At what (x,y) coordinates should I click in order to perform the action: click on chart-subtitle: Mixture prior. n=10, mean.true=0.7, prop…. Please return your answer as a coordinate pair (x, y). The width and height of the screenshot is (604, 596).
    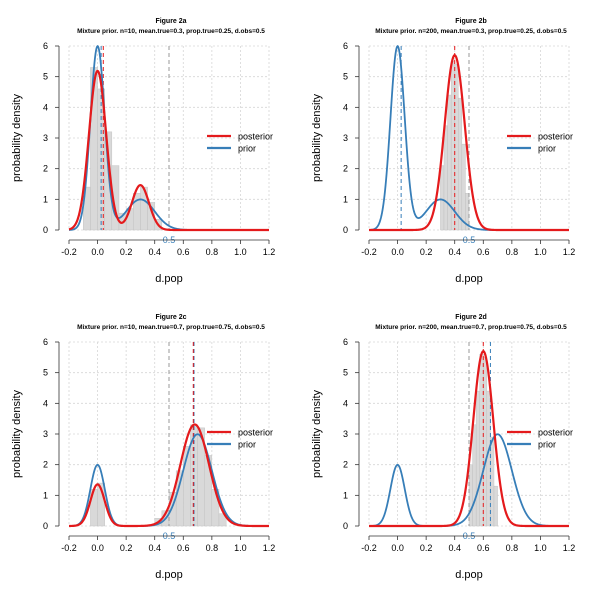
    Looking at the image, I should click on (171, 327).